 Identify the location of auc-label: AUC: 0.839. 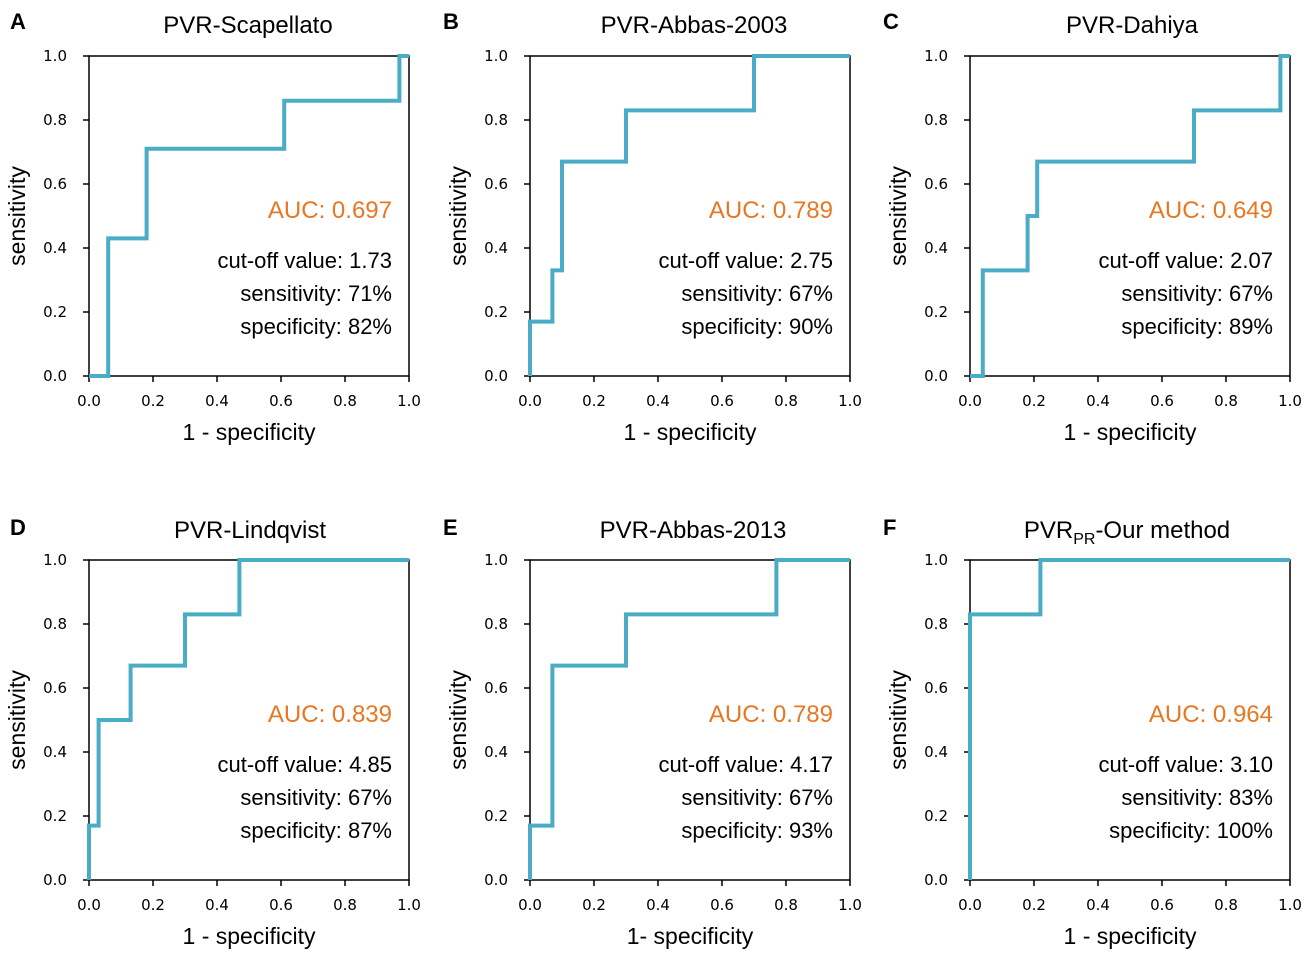
(330, 714).